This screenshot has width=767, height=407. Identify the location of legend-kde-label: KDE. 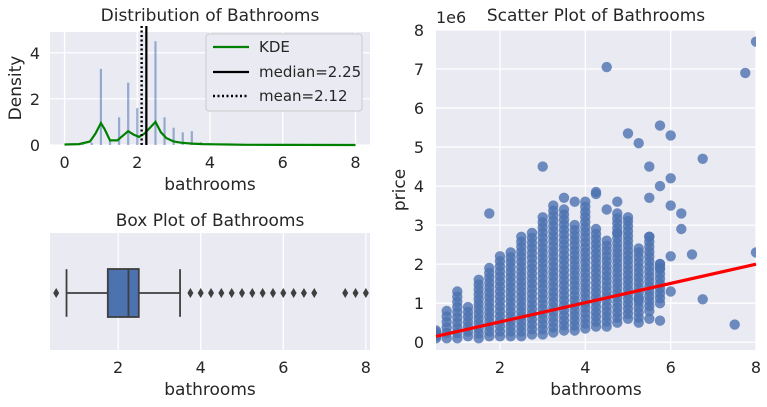
(274, 47).